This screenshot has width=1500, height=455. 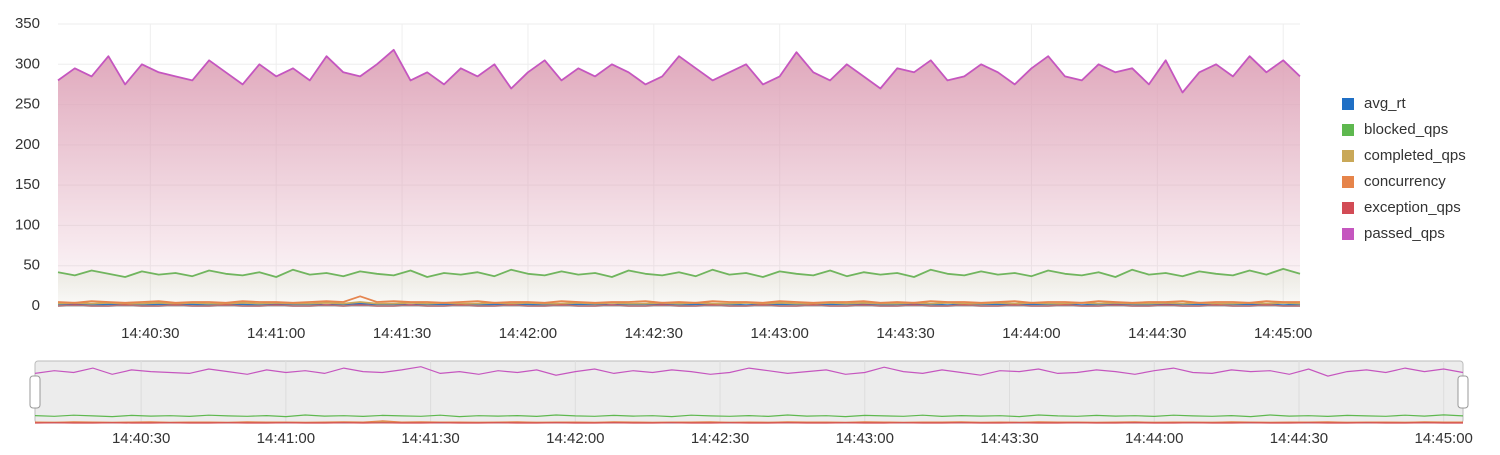 What do you see at coordinates (780, 333) in the screenshot?
I see `x-tick-label: 14:43:00` at bounding box center [780, 333].